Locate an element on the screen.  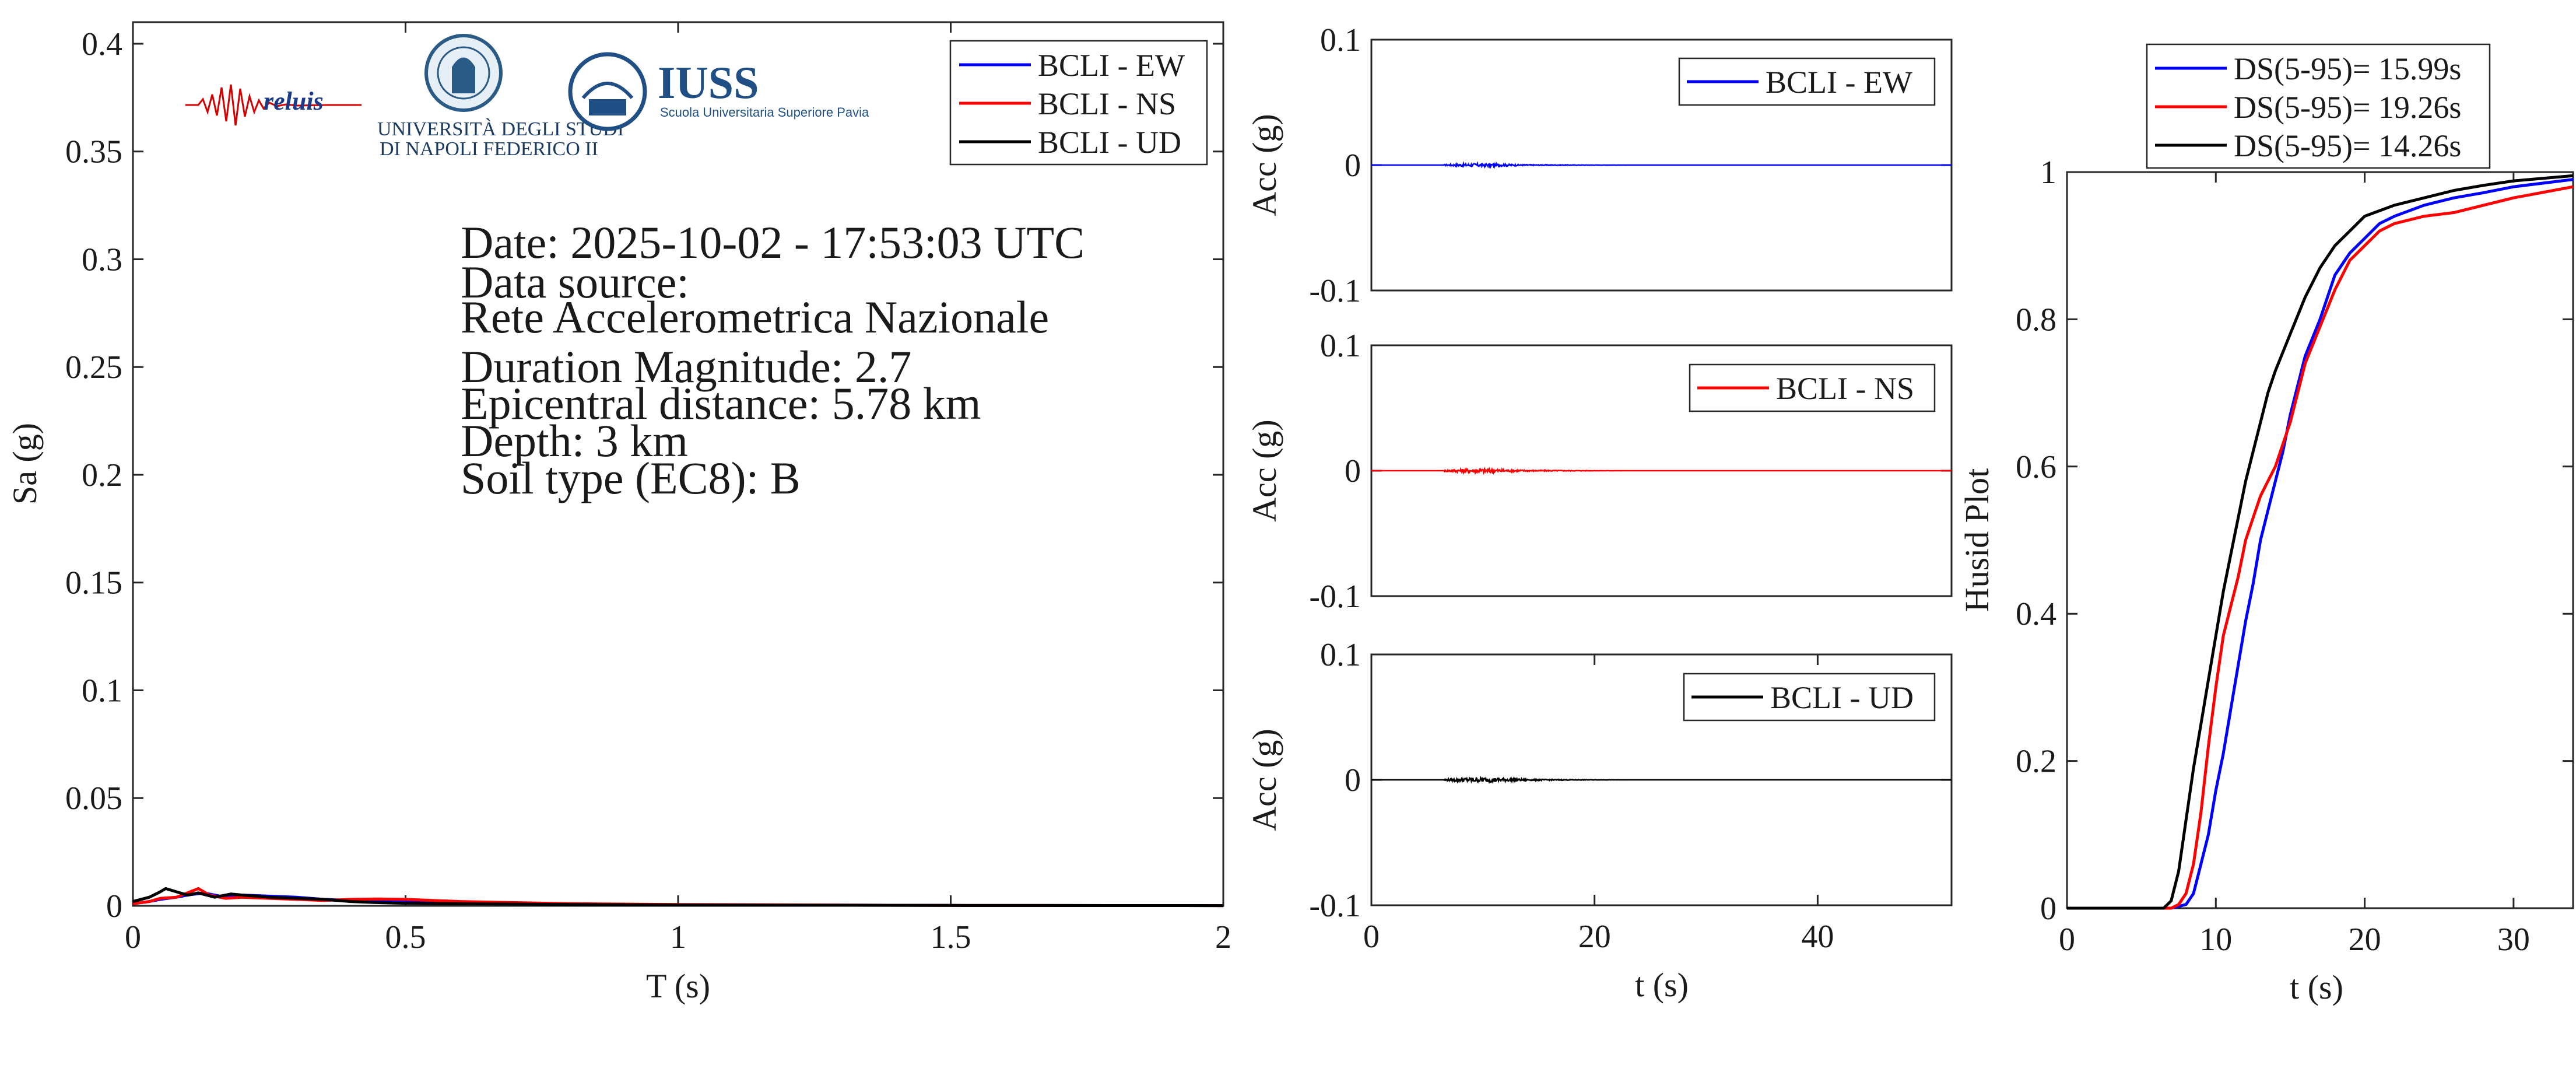
acc-ns-plot: 0.1 0 -0.1 Acc (g) BCLI - NS is located at coordinates (1599, 471).